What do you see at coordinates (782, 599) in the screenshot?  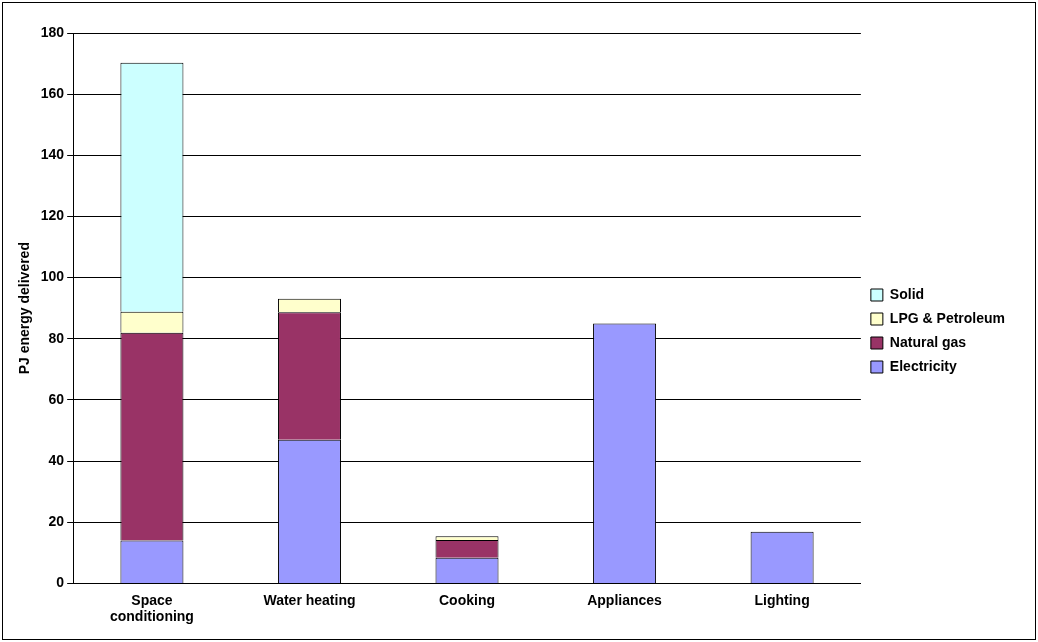 I see `x-tick-label: Lighting` at bounding box center [782, 599].